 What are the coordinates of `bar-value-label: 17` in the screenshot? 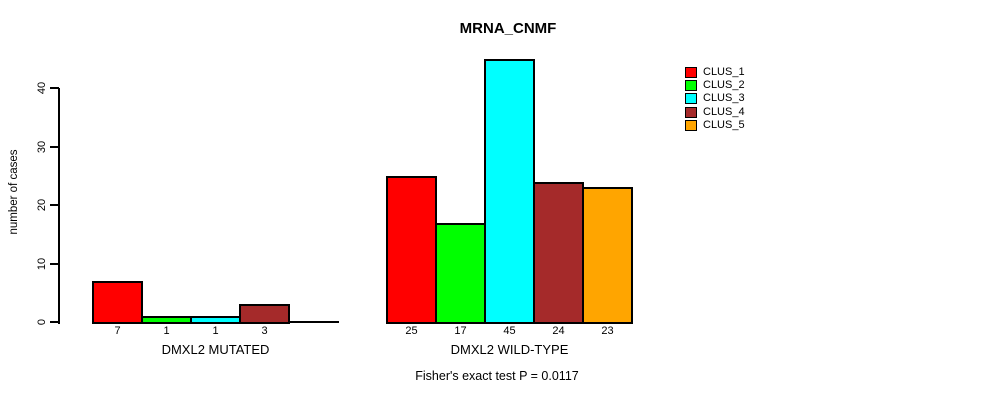 It's located at (460, 331).